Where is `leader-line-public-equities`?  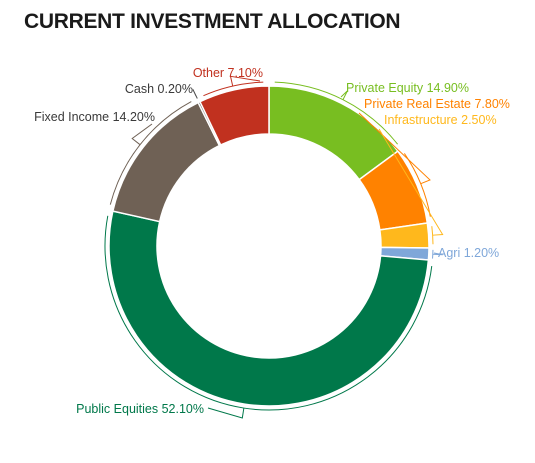 leader-line-public-equities is located at coordinates (226, 413).